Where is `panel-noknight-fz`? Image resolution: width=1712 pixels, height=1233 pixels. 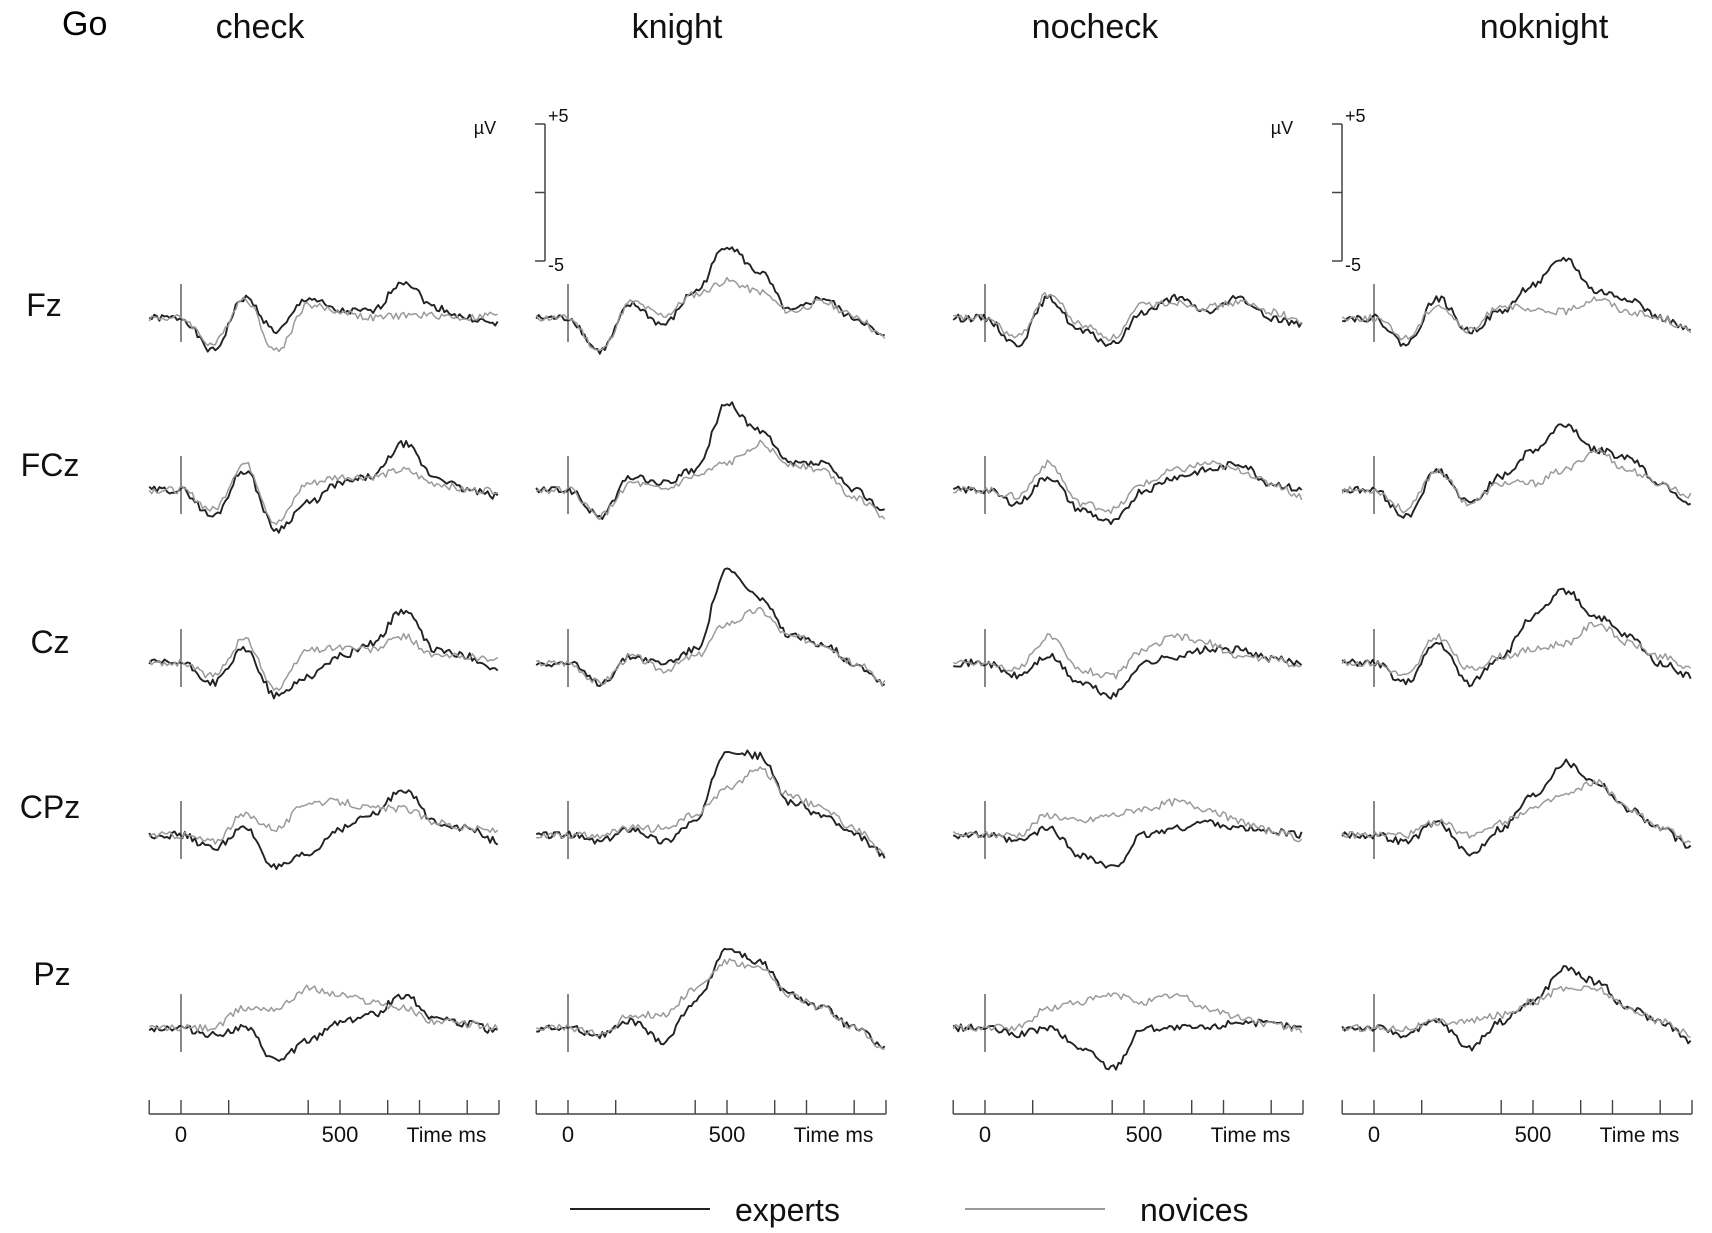 panel-noknight-fz is located at coordinates (1516, 301).